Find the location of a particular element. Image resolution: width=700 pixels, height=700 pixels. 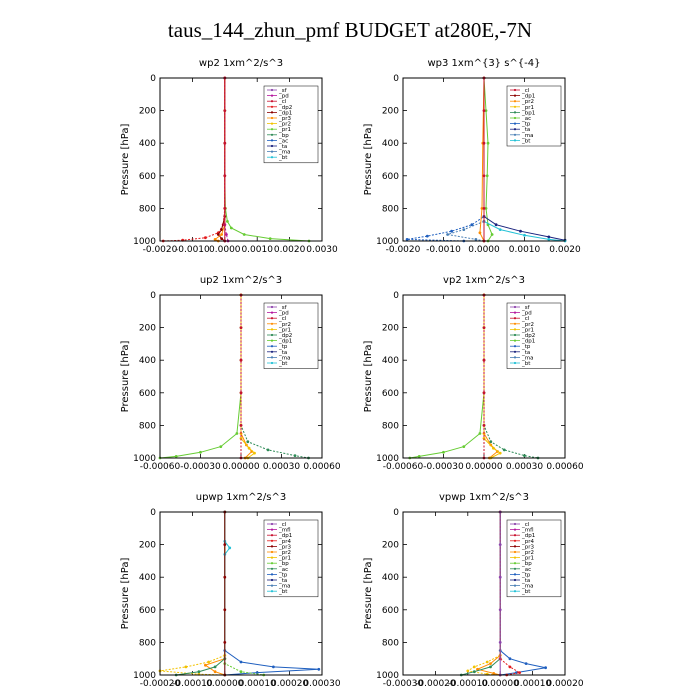

legend-entry: _mfl is located at coordinates (527, 531).